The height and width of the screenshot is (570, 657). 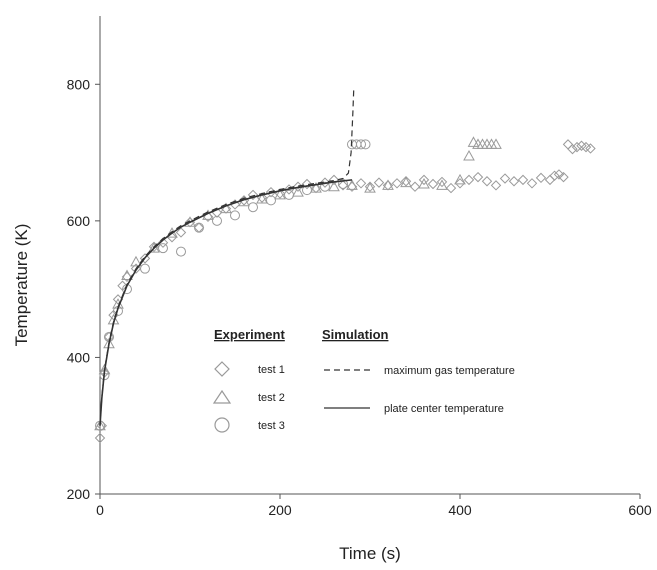 What do you see at coordinates (249, 334) in the screenshot?
I see `legend-heading-experiment: Experiment` at bounding box center [249, 334].